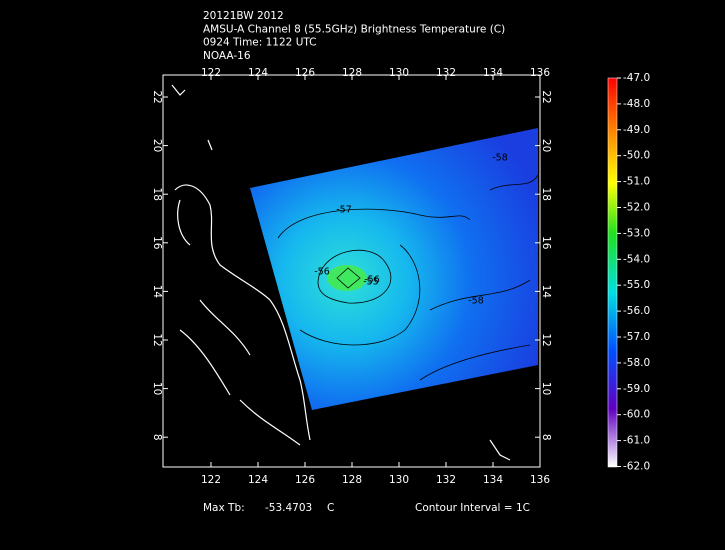 This screenshot has width=725, height=550. What do you see at coordinates (636, 415) in the screenshot?
I see `colorbar-label: -60.0` at bounding box center [636, 415].